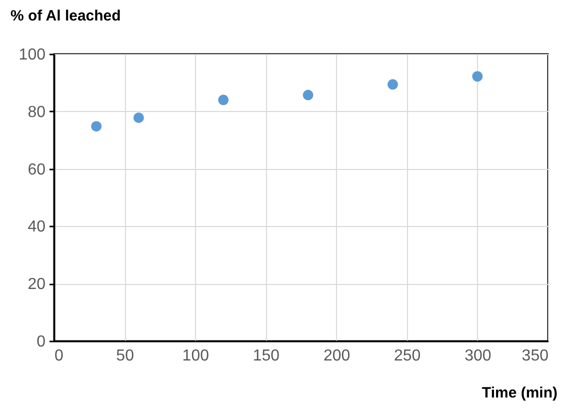 The image size is (566, 408). Describe the element at coordinates (266, 356) in the screenshot. I see `x-tick-label: 150` at that location.